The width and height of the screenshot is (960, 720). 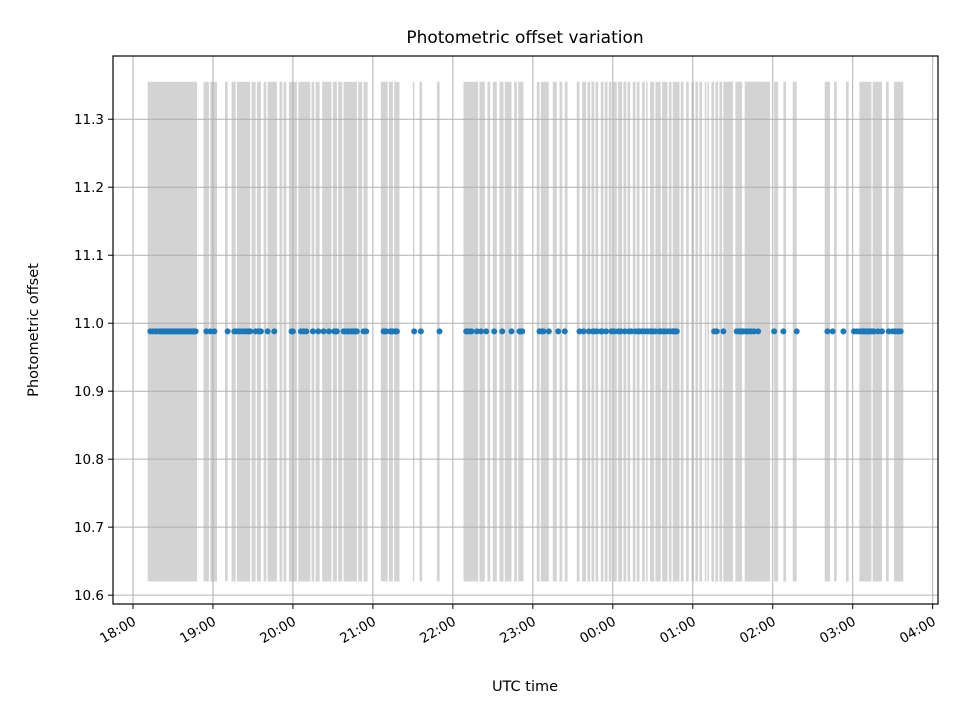 What do you see at coordinates (89, 460) in the screenshot?
I see `y-tick-label: 10.8` at bounding box center [89, 460].